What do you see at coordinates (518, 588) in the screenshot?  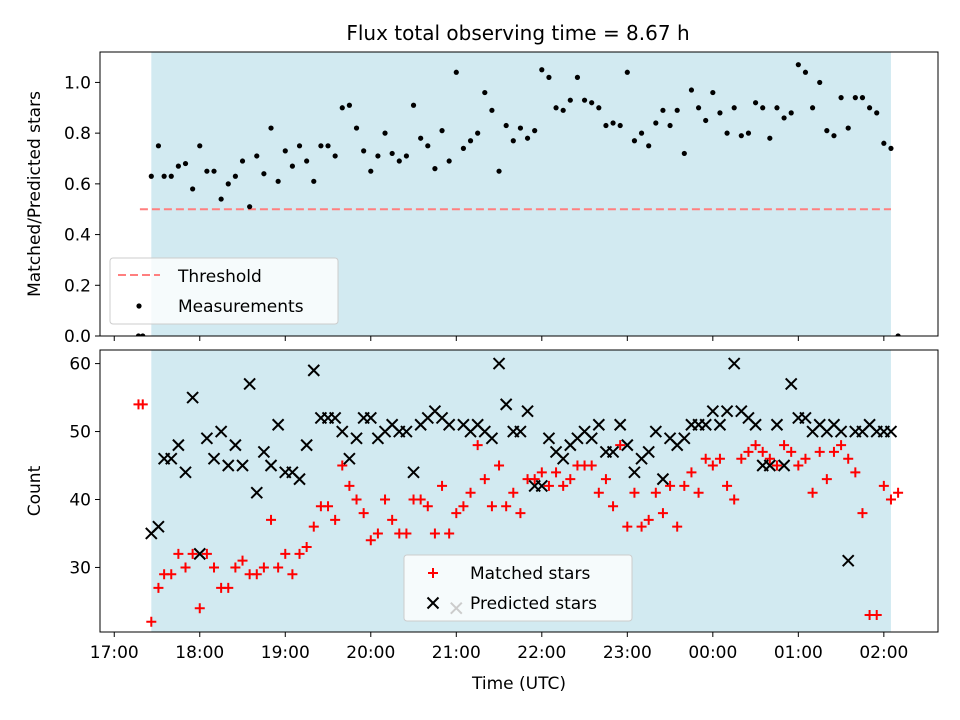 I see `bottom-legend: Matched stars Predicted stars` at bounding box center [518, 588].